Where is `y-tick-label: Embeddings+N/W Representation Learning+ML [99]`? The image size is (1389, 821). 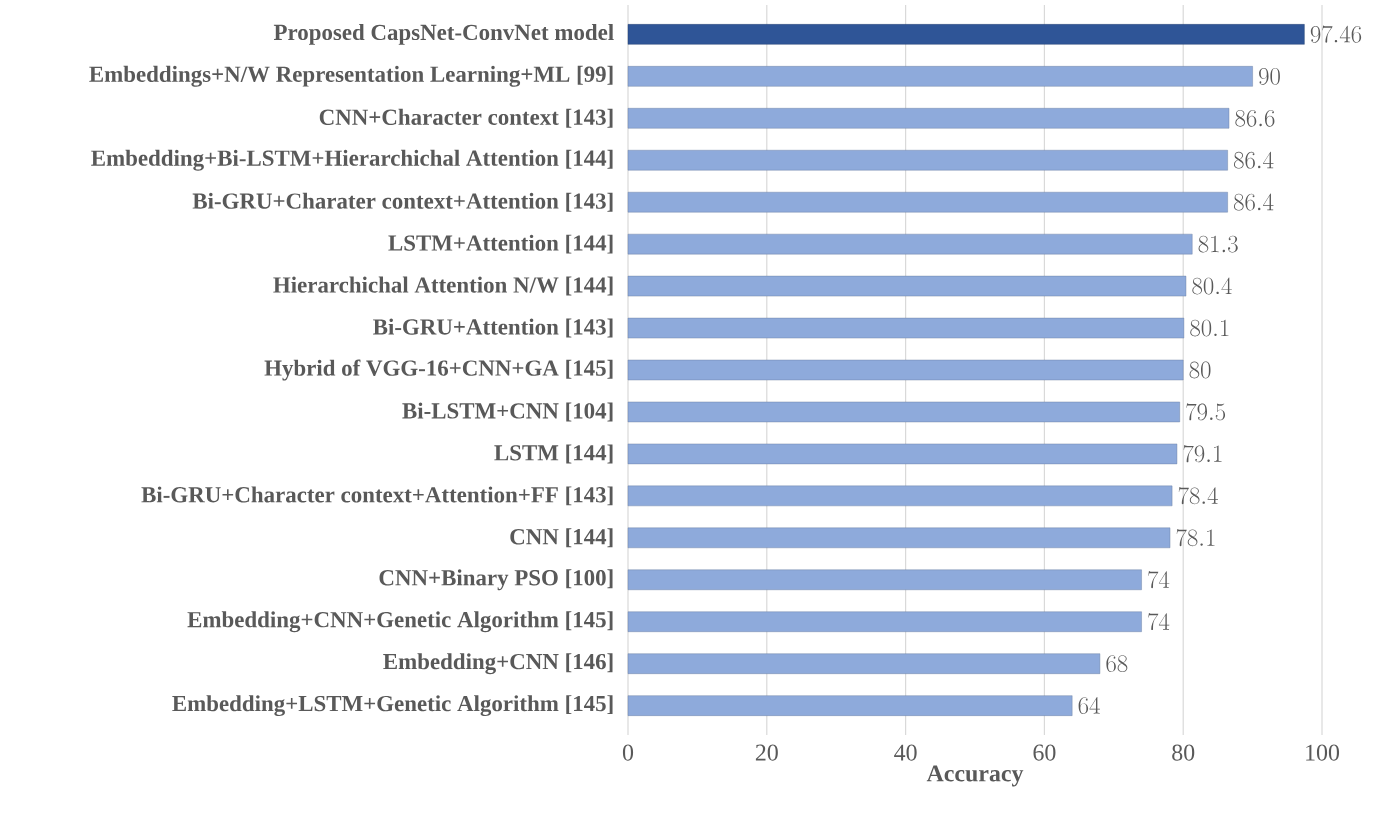 y-tick-label: Embeddings+N/W Representation Learning+ML [99] is located at coordinates (351, 76).